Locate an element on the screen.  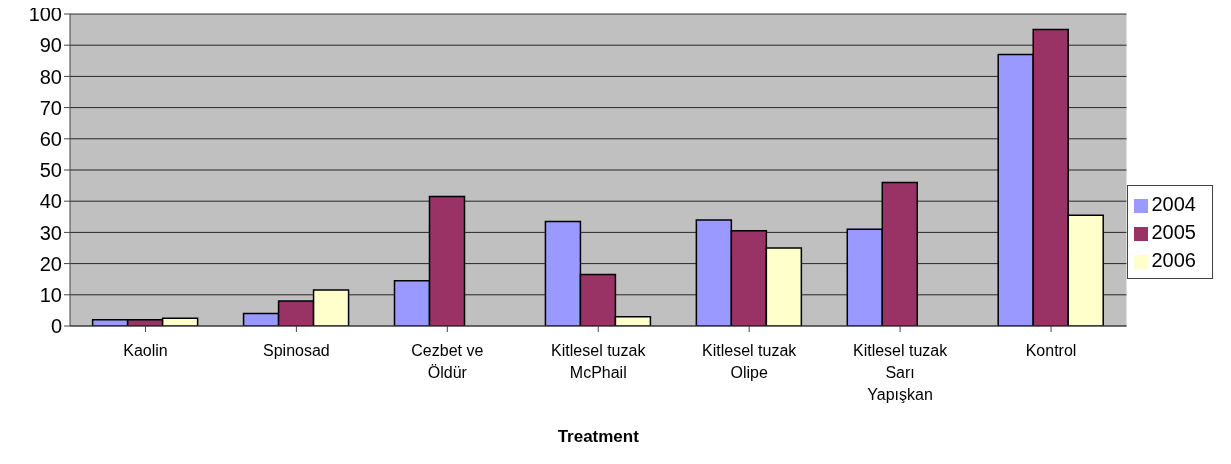
y-tick-label: 60 is located at coordinates (50, 138).